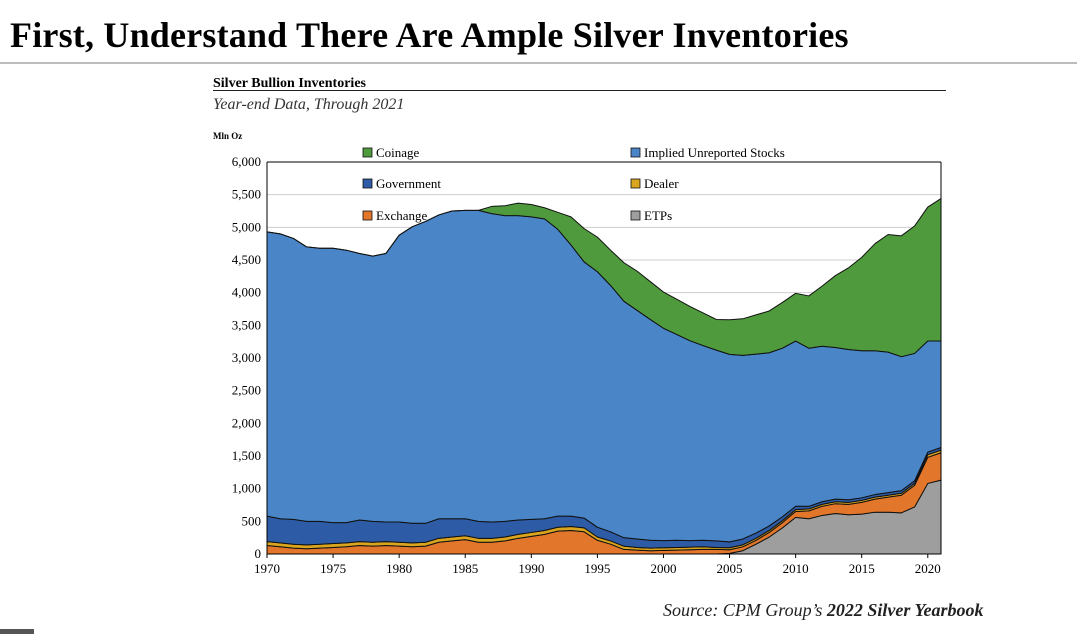 The height and width of the screenshot is (634, 1077). Describe the element at coordinates (246, 226) in the screenshot. I see `y-tick-label: 5,000` at that location.